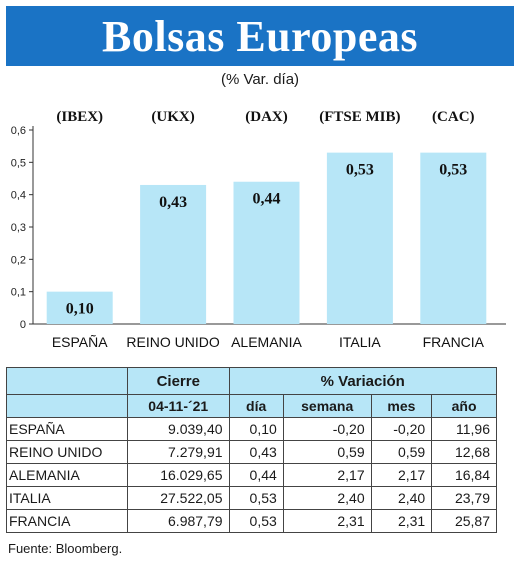 This screenshot has width=520, height=562. What do you see at coordinates (327, 521) in the screenshot?
I see `cell-semana: 2,31` at bounding box center [327, 521].